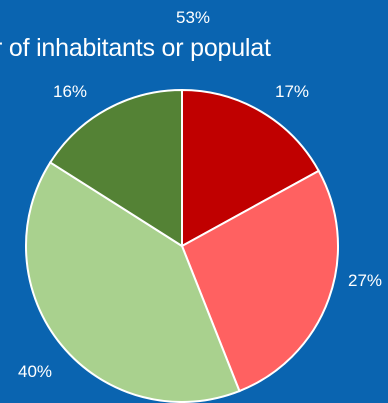  Describe the element at coordinates (70, 91) in the screenshot. I see `slice-label-4: 16%` at that location.